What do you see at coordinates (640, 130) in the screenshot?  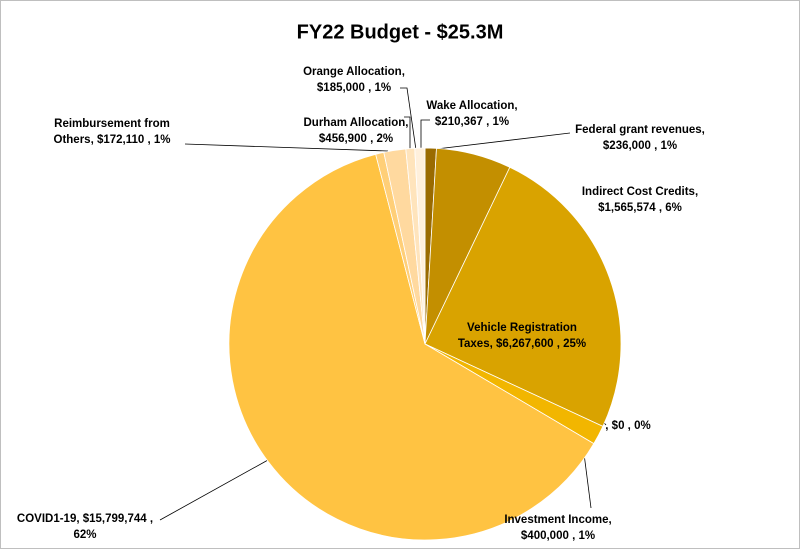 I see `data-label: Federal grant revenues,` at bounding box center [640, 130].